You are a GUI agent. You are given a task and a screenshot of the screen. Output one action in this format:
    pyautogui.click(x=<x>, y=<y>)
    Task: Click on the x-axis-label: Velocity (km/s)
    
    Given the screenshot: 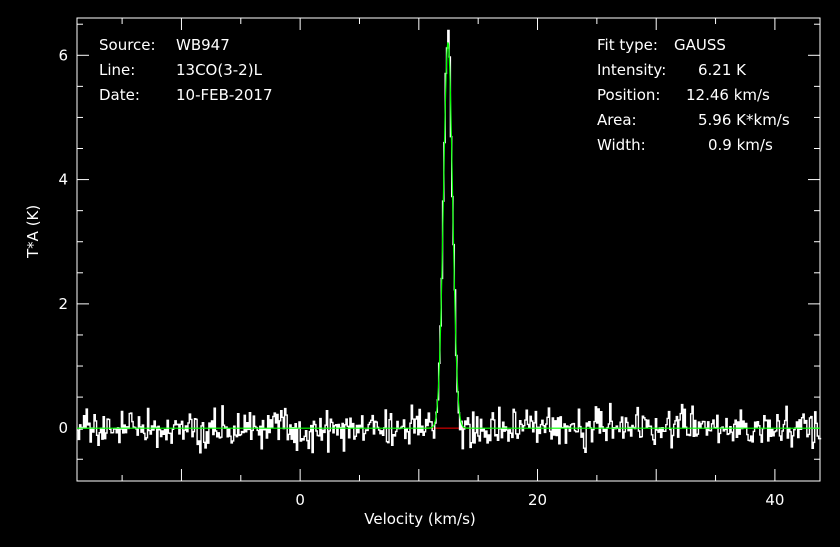 What is the action you would take?
    pyautogui.click(x=420, y=519)
    